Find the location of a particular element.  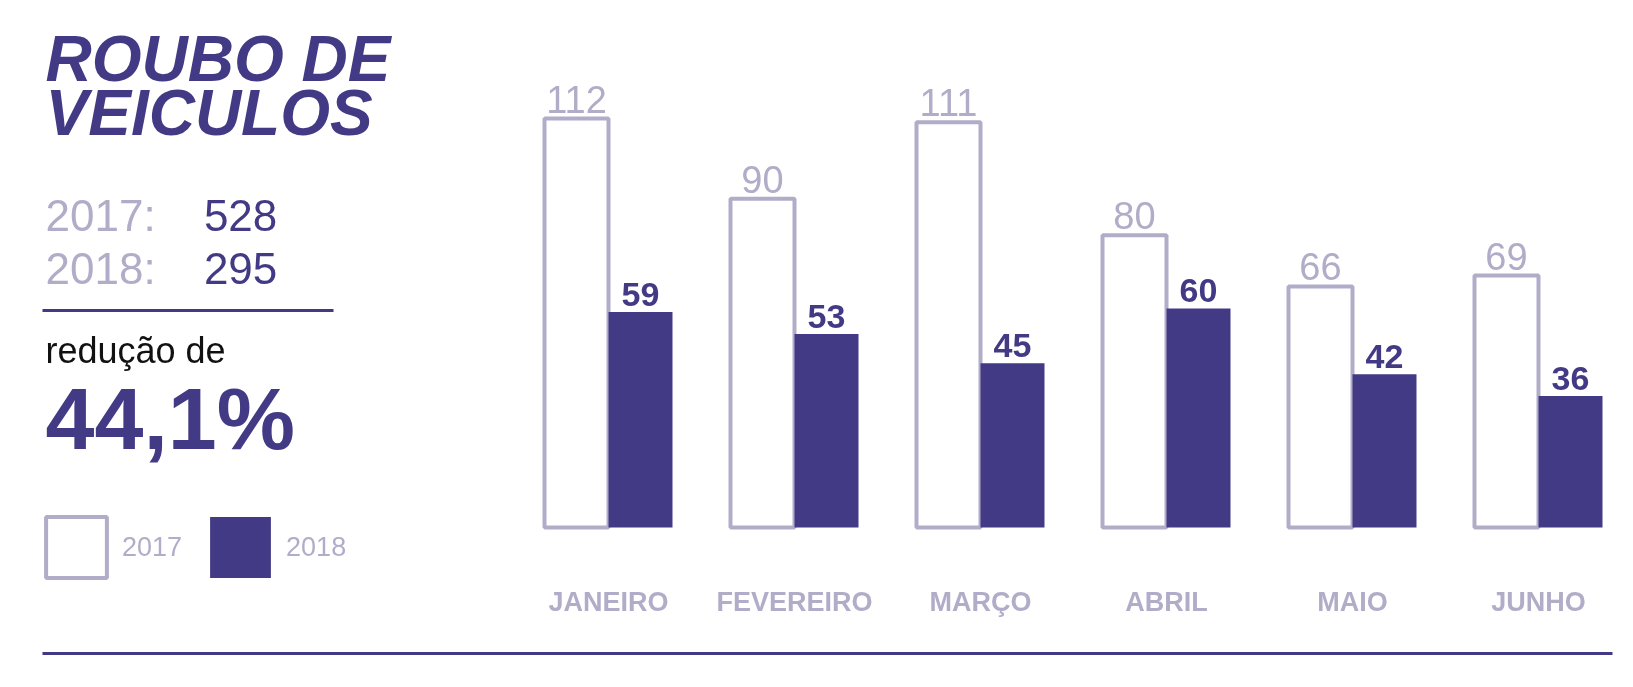

legend-label: 2017 is located at coordinates (152, 547).